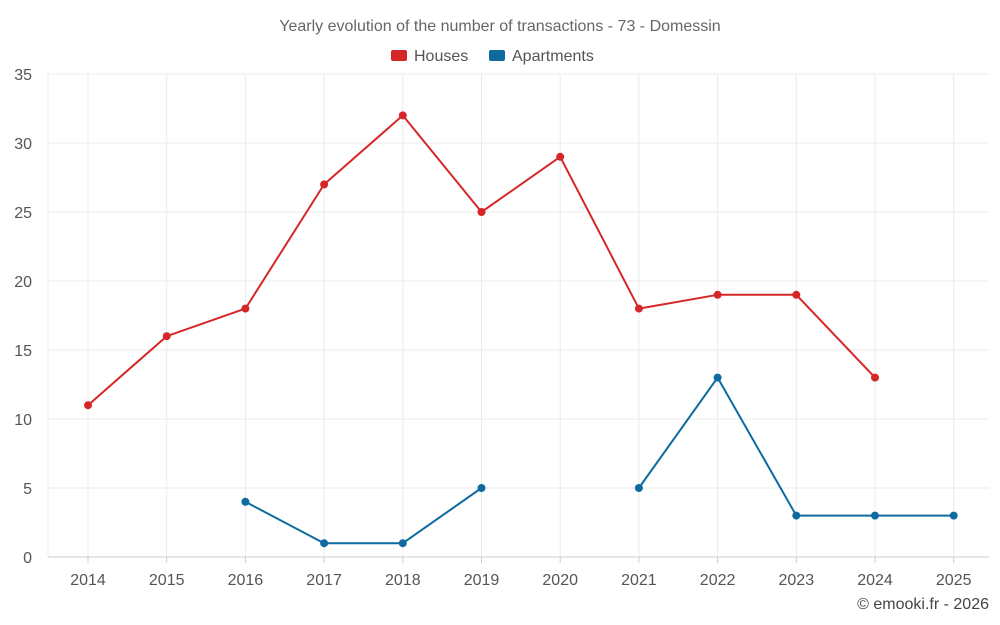  I want to click on series-line-apartments, so click(363, 516).